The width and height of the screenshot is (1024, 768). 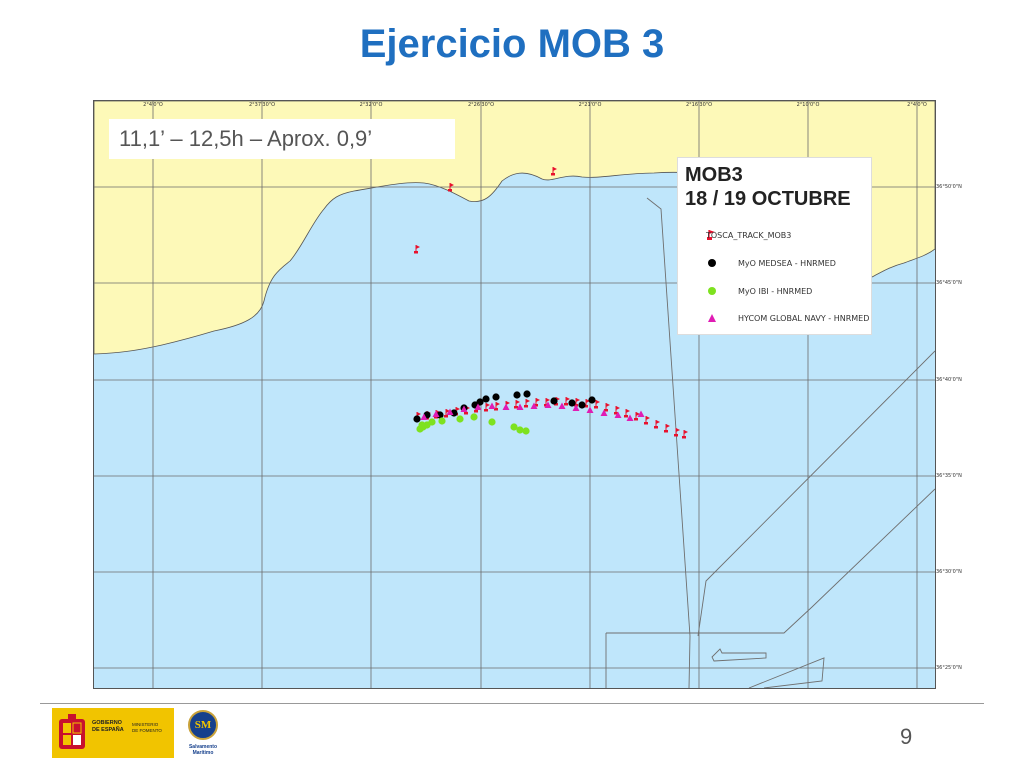 What do you see at coordinates (481, 105) in the screenshot?
I see `lon-label: 2°26'30"O` at bounding box center [481, 105].